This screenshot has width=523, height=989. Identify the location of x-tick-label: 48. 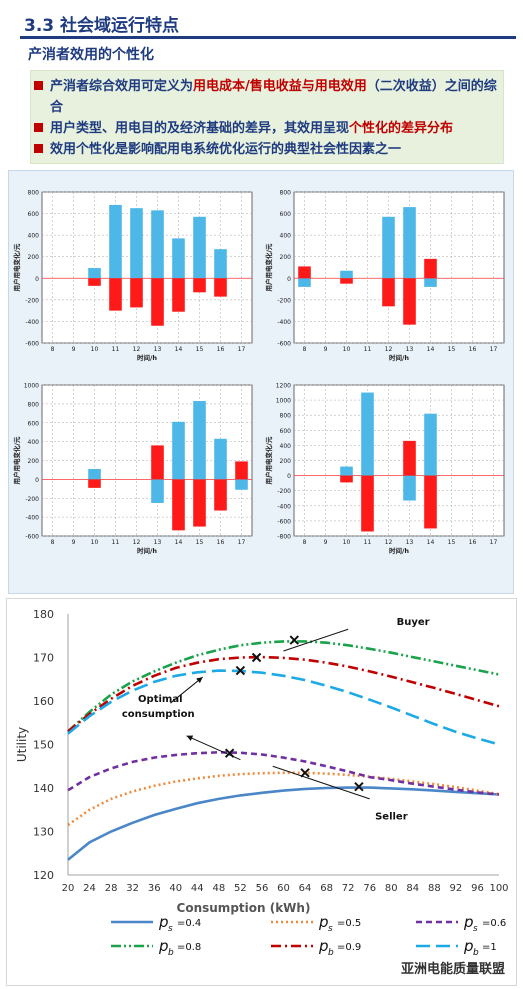
(218, 888).